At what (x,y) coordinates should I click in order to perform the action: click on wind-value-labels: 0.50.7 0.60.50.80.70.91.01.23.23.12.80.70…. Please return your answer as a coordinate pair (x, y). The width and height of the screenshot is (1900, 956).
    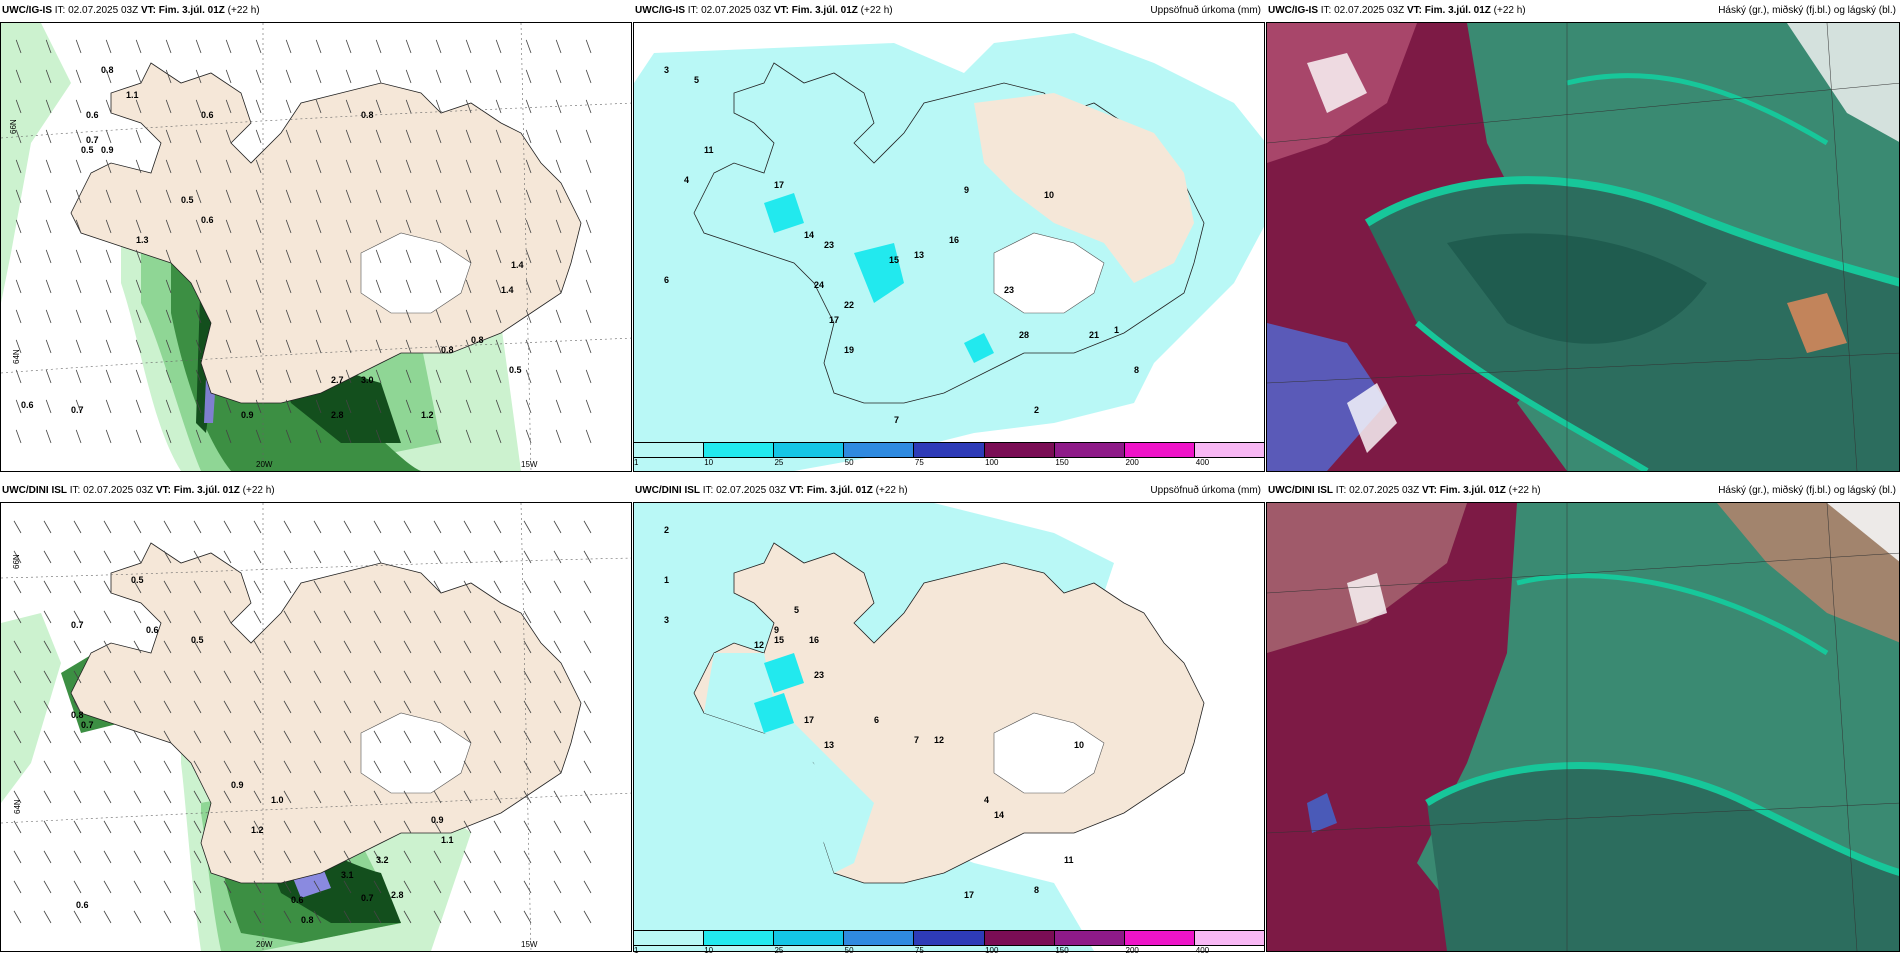
    Looking at the image, I should click on (262, 750).